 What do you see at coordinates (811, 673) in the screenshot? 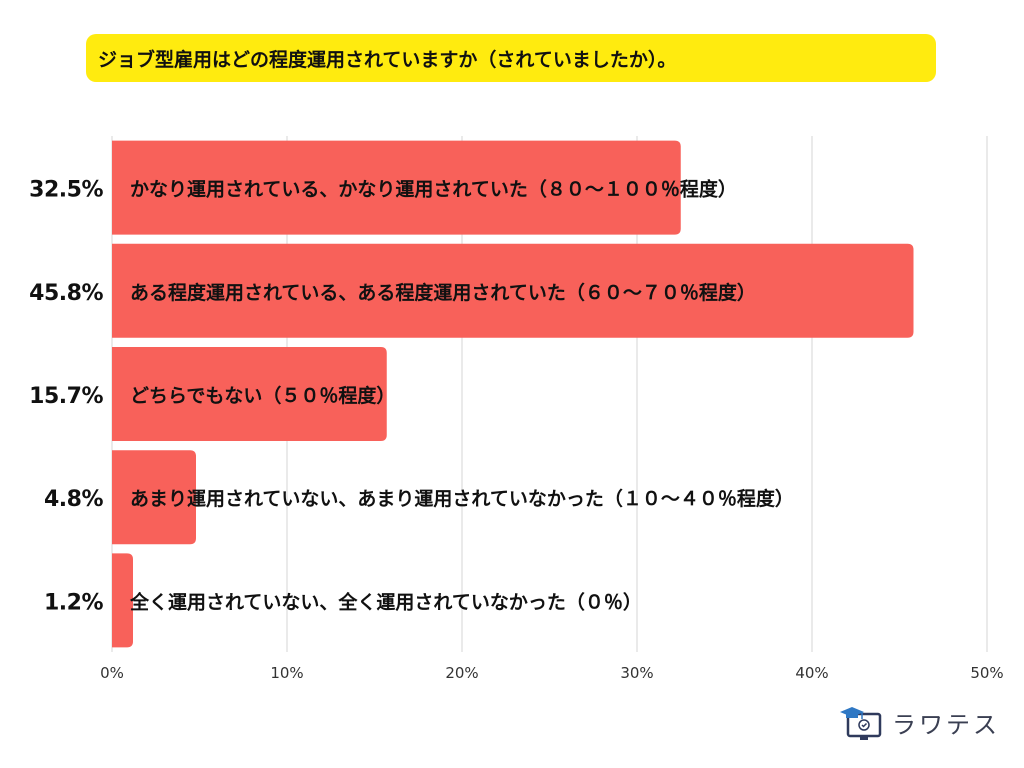
I see `x-tick-label: 40%` at bounding box center [811, 673].